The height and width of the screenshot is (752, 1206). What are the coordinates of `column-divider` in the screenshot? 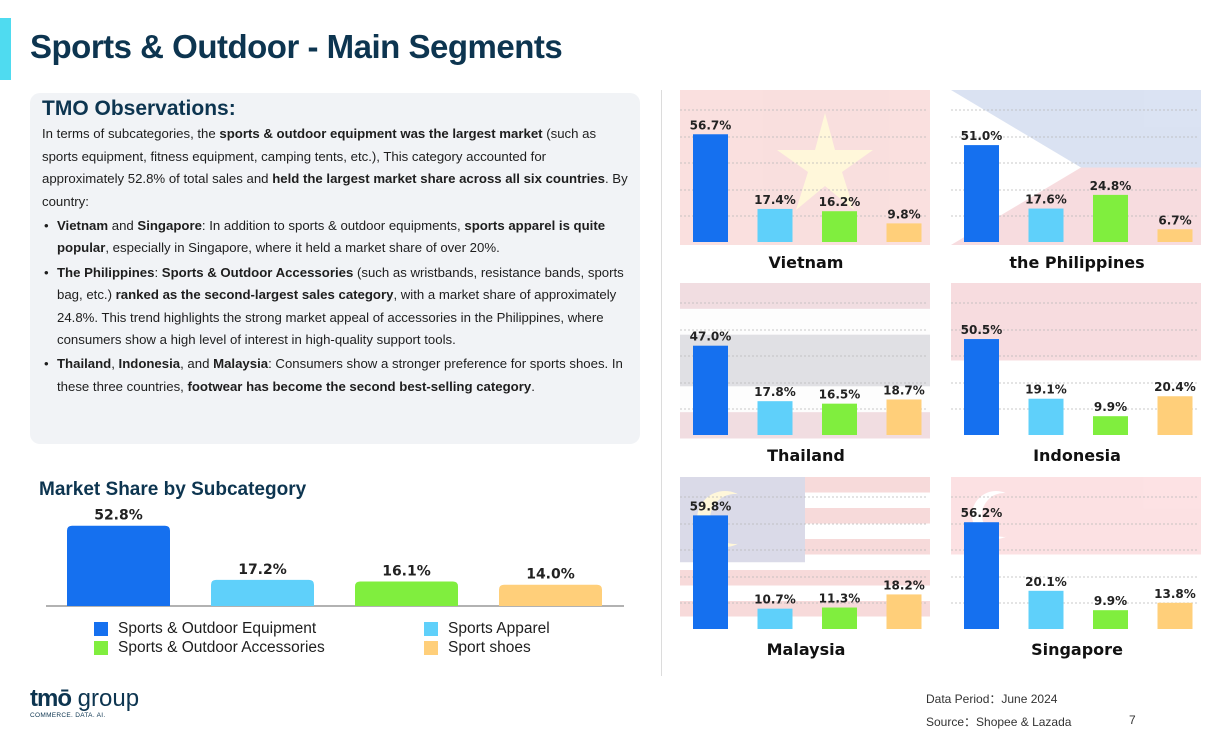 It's located at (661, 383).